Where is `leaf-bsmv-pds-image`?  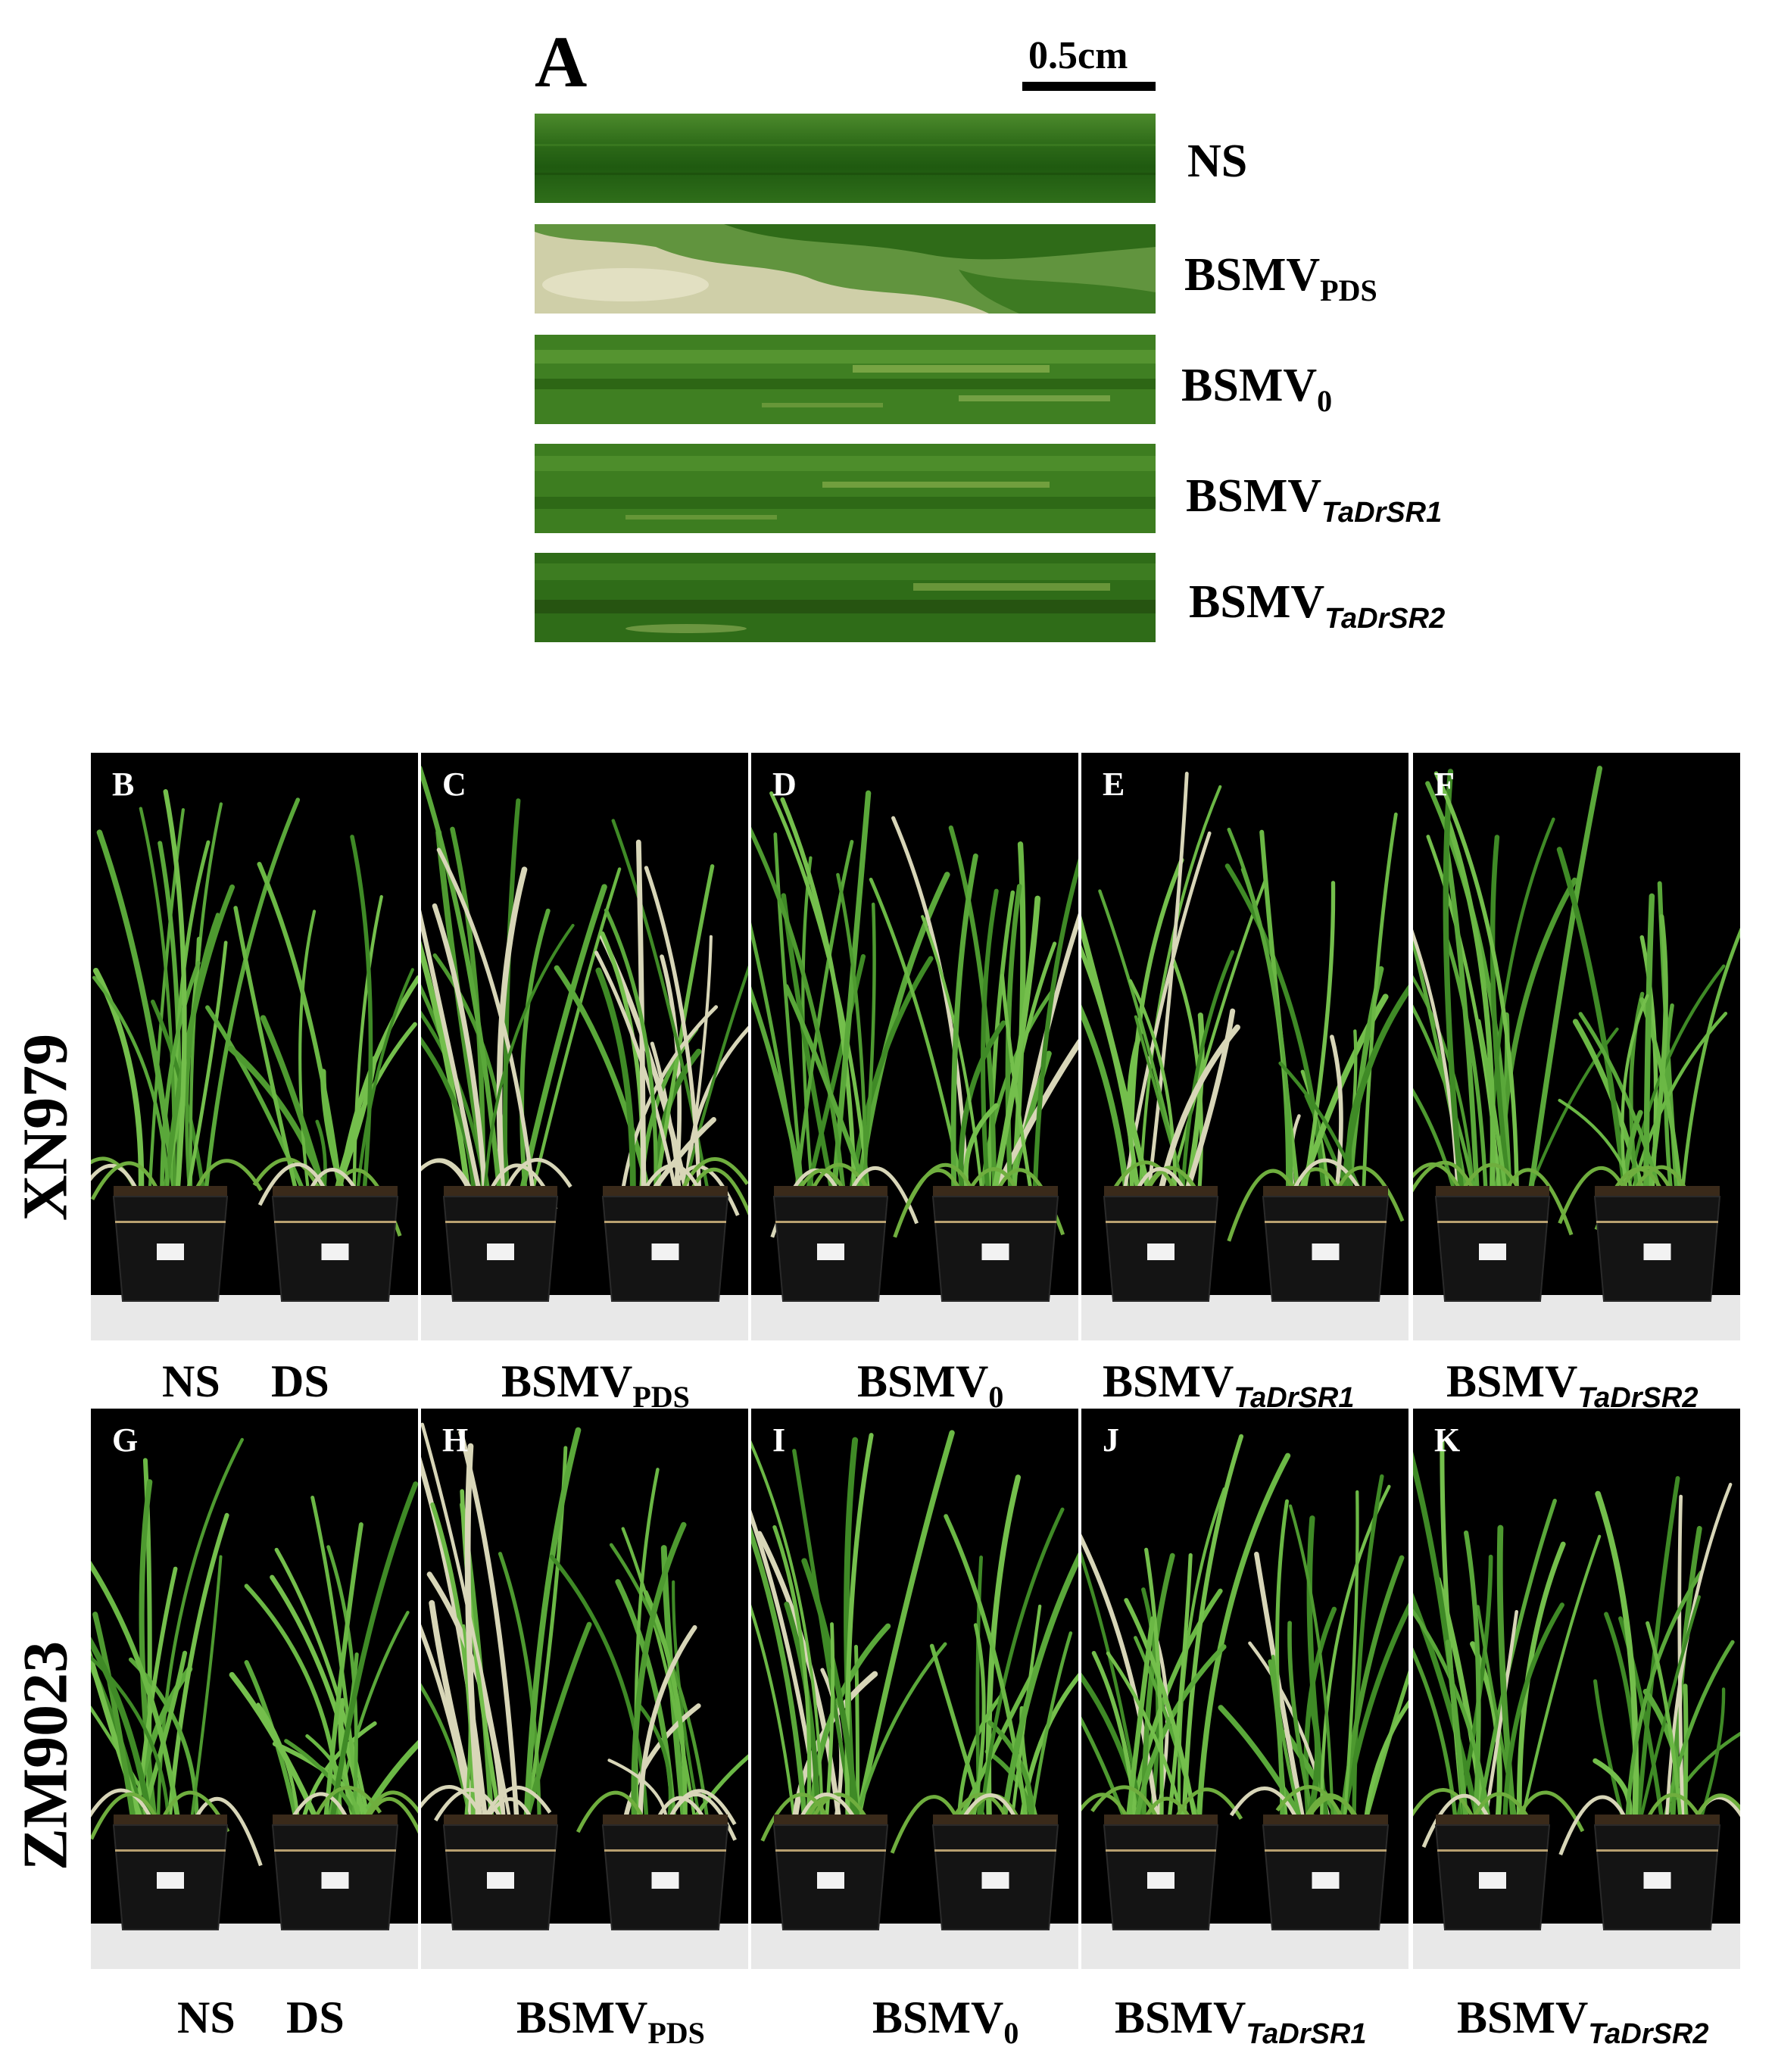
leaf-bsmv-pds-image is located at coordinates (845, 269).